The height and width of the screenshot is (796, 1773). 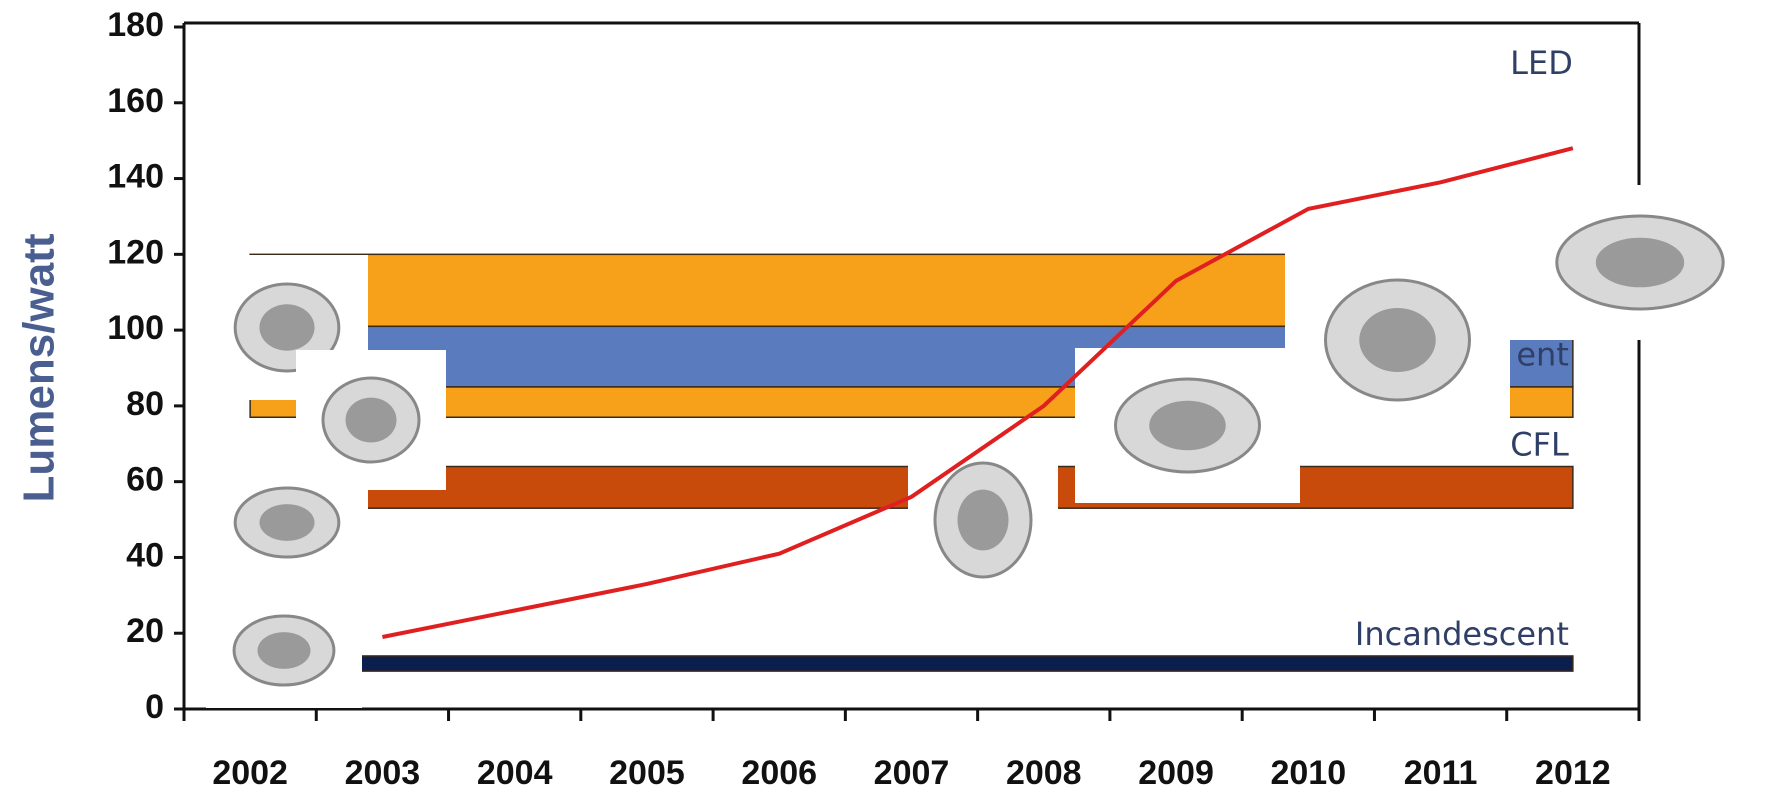 I want to click on y-tick-label: 80, so click(x=145, y=404).